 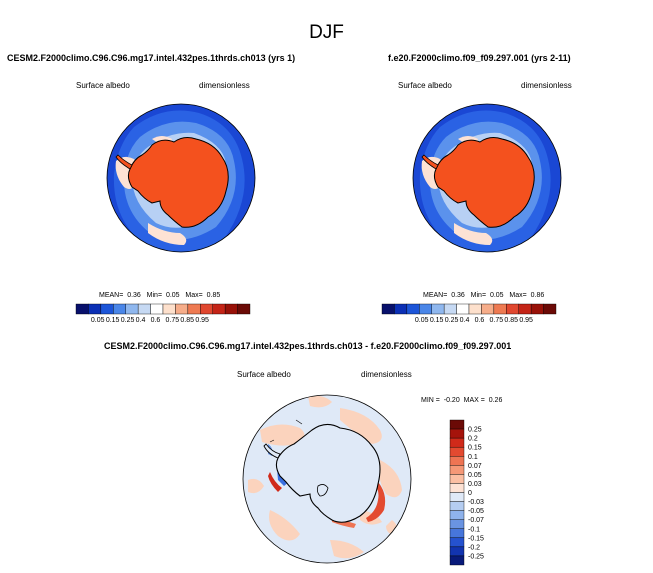 What do you see at coordinates (496, 320) in the screenshot?
I see `panel2-colorbar-tick-label: 0.75` at bounding box center [496, 320].